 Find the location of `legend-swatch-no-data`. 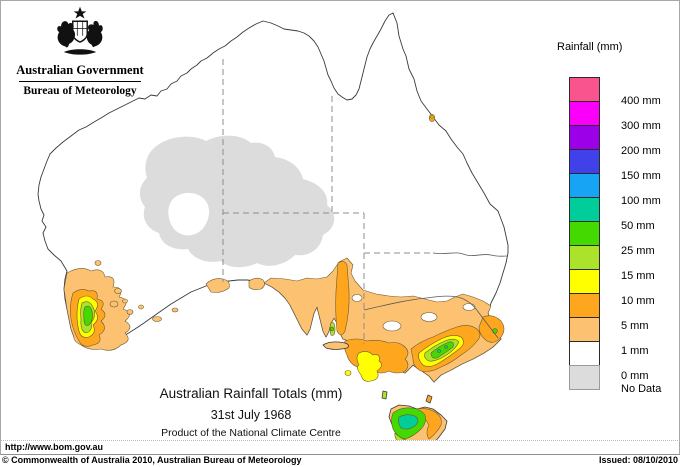

legend-swatch-no-data is located at coordinates (584, 377).